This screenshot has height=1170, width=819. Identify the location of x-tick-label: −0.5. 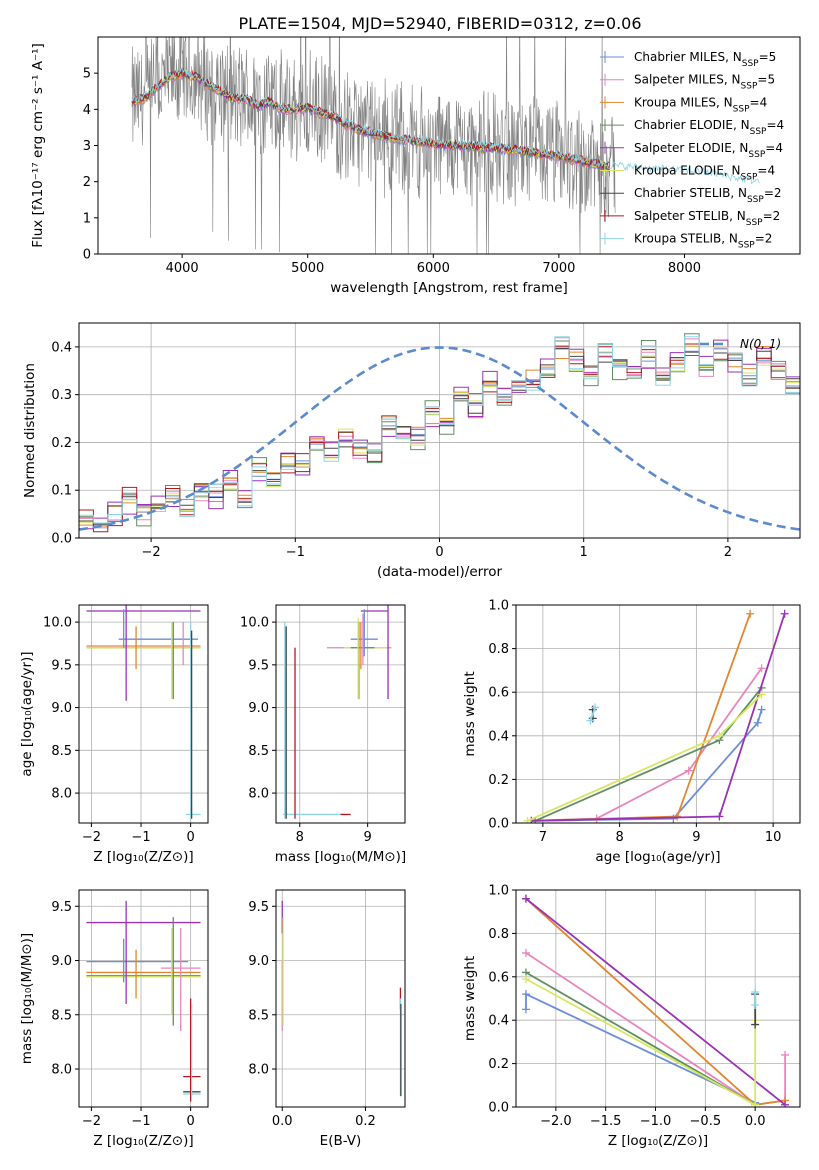
(706, 1121).